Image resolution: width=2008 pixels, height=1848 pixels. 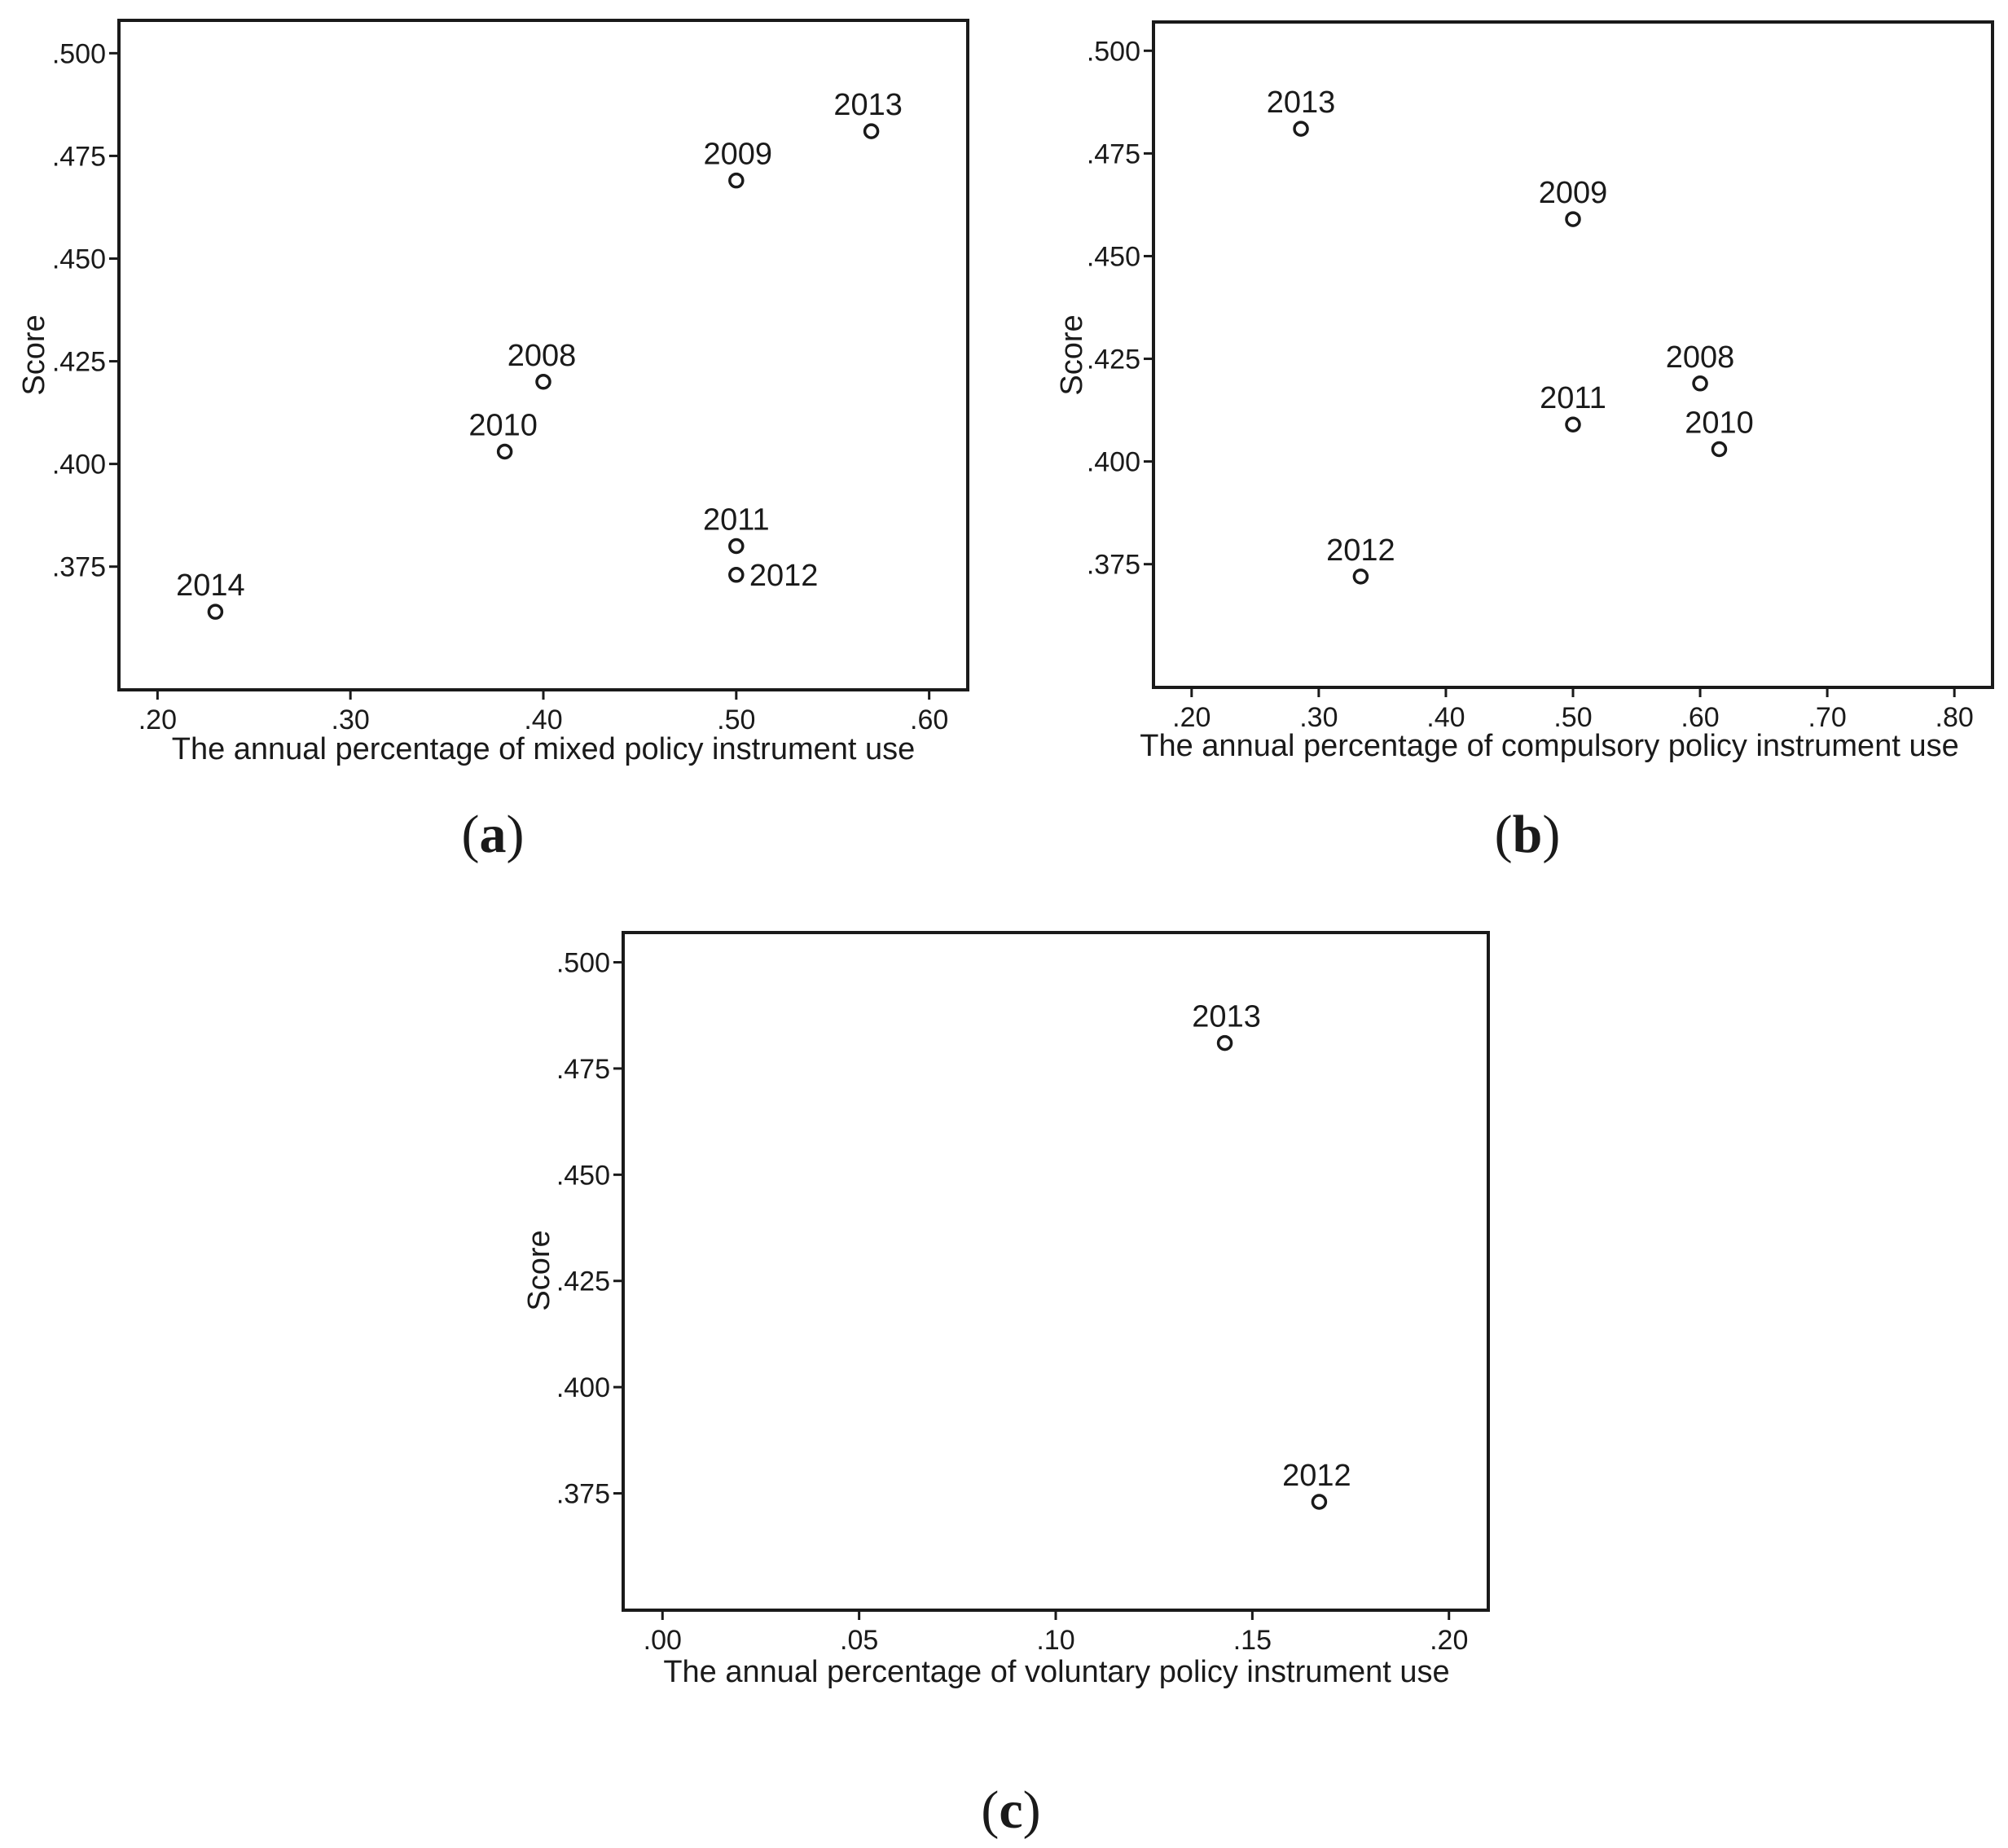 What do you see at coordinates (1700, 358) in the screenshot?
I see `panel-b-point-label: 2008` at bounding box center [1700, 358].